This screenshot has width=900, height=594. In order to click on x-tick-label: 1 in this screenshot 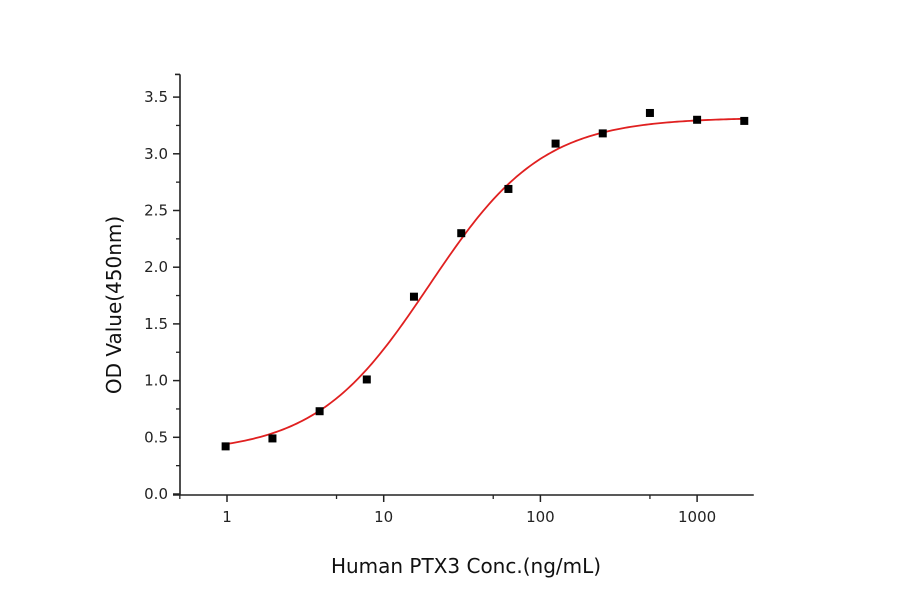, I will do `click(227, 517)`.